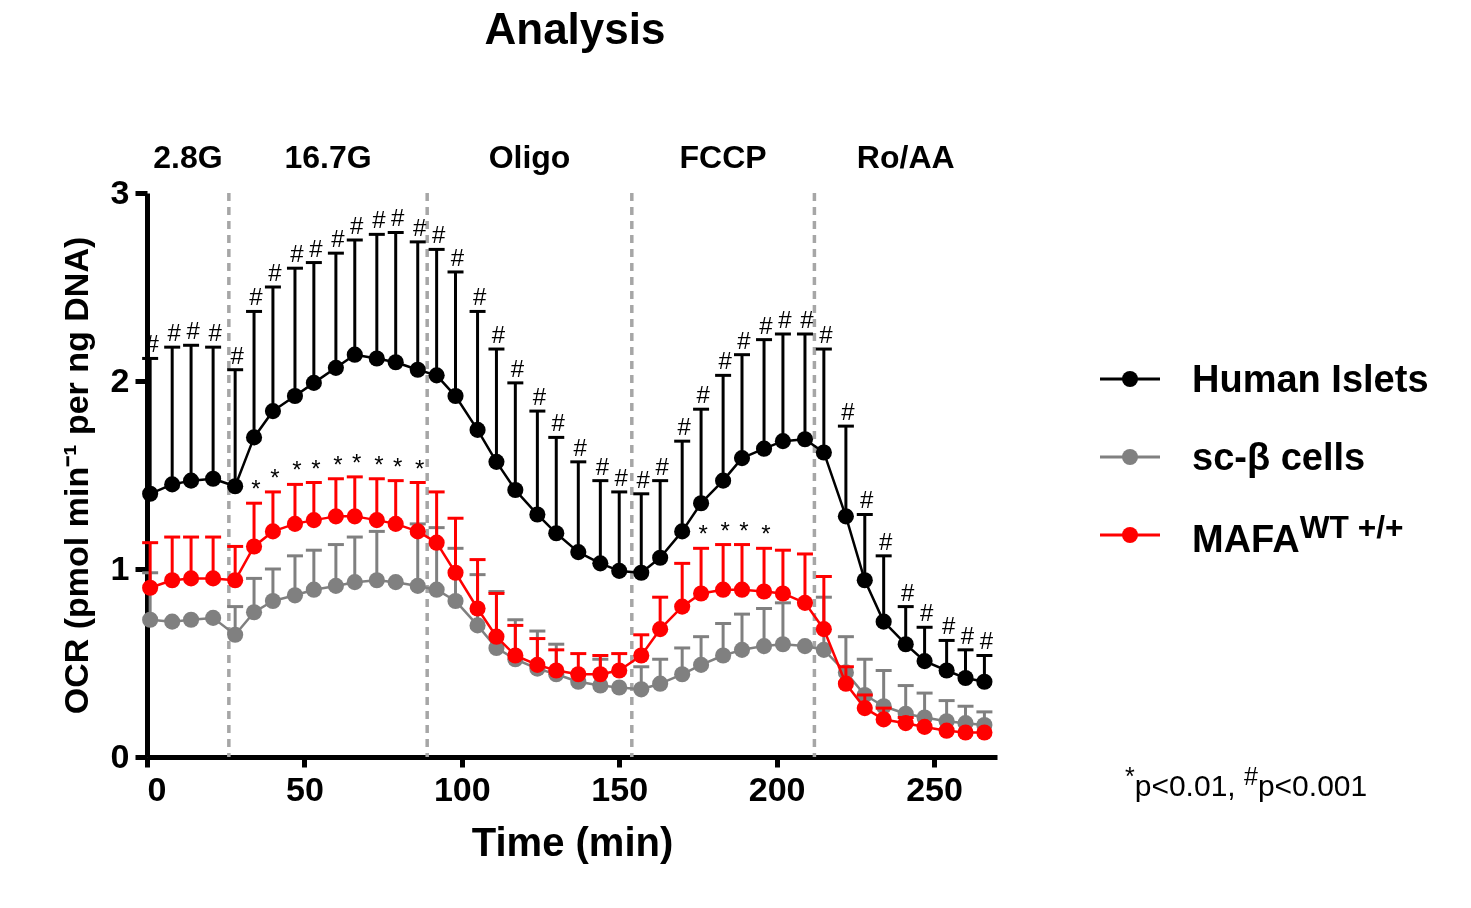 The width and height of the screenshot is (1471, 908). Describe the element at coordinates (120, 567) in the screenshot. I see `y-tick-label: 1` at that location.